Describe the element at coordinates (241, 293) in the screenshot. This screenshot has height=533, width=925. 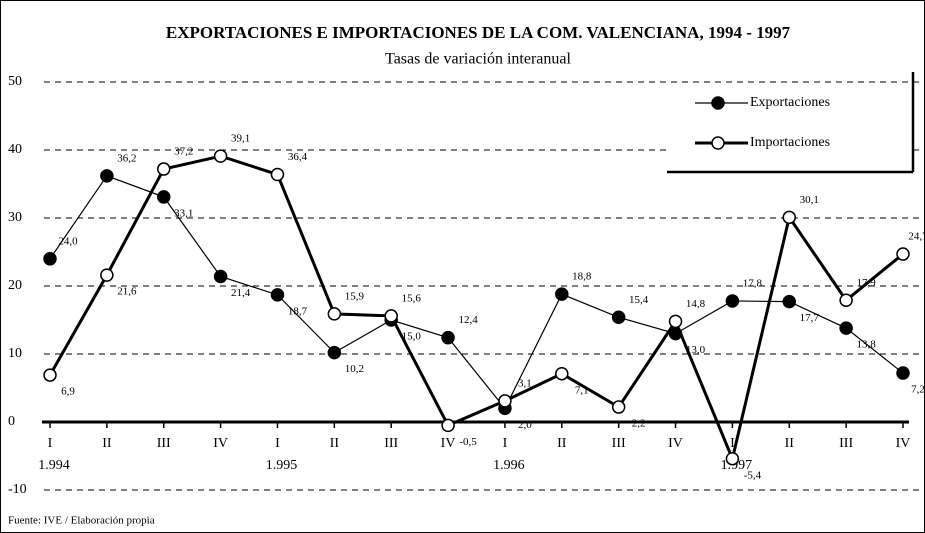
I see `data-label: 21,4` at that location.